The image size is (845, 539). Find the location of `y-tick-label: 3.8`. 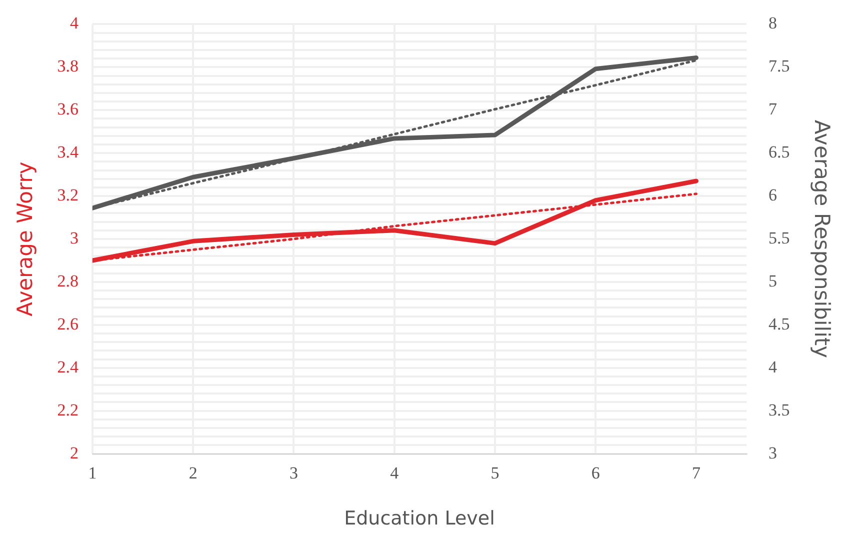

y-tick-label: 3.8 is located at coordinates (67, 66).